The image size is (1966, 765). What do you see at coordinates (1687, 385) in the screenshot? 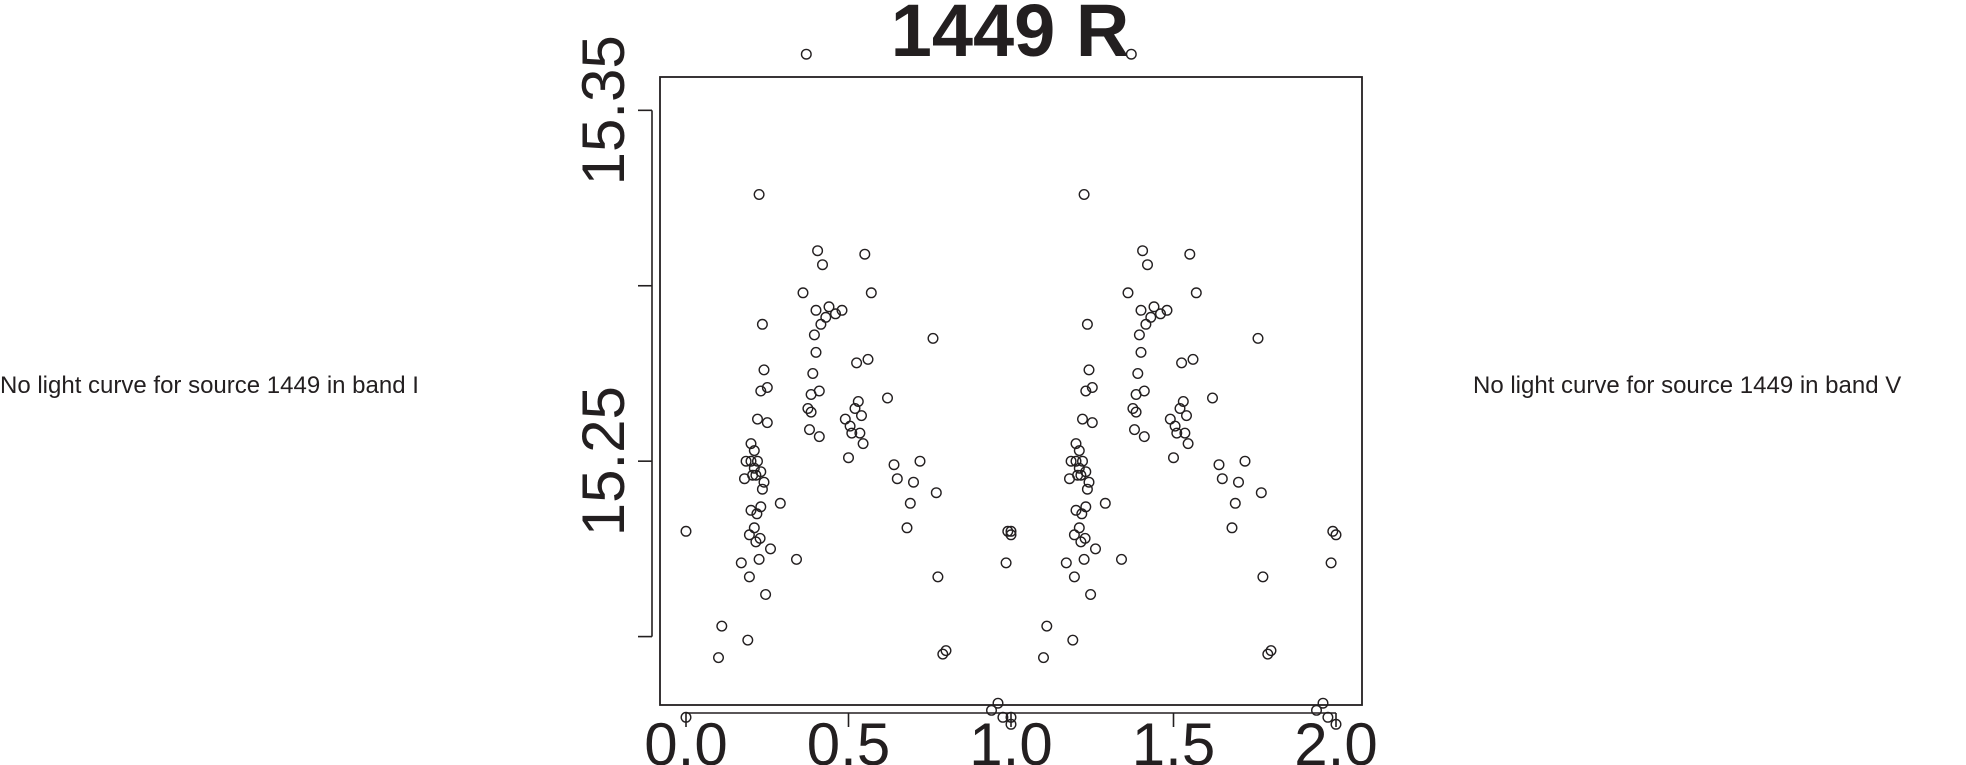
I see `no-light-curve-band-v-note: No light curve for source 1449 in band V` at bounding box center [1687, 385].